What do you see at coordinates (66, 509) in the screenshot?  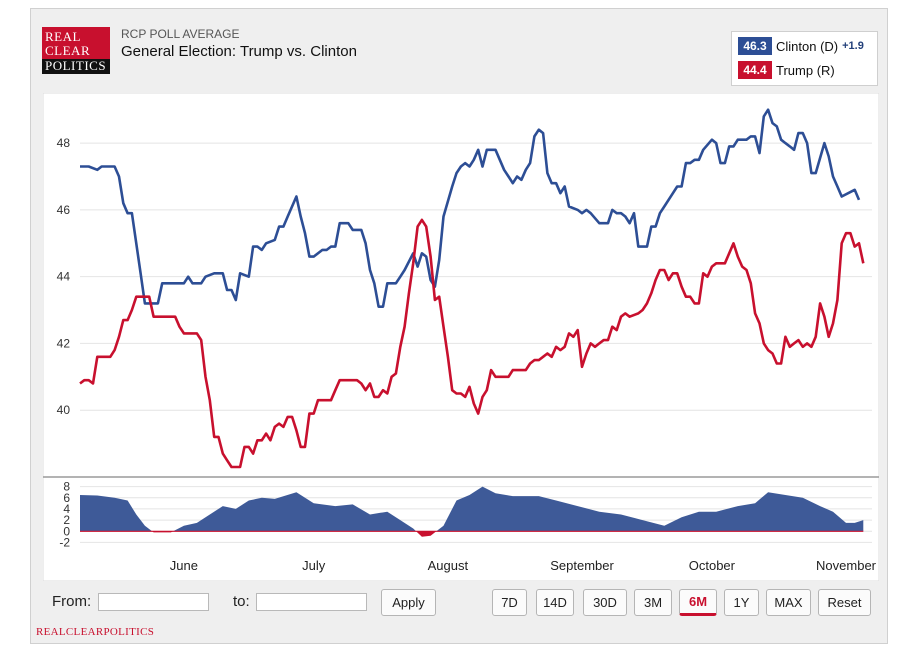 I see `spread-y-tick-label: 4` at bounding box center [66, 509].